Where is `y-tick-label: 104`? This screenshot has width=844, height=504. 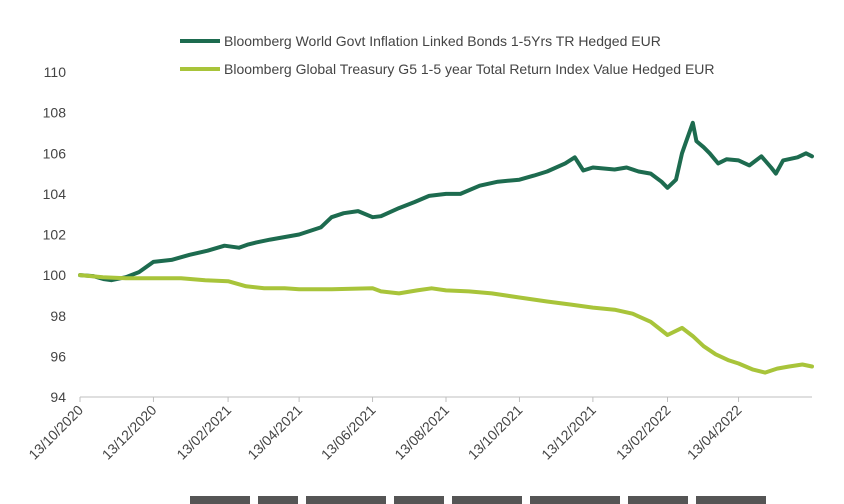 y-tick-label: 104 is located at coordinates (55, 194).